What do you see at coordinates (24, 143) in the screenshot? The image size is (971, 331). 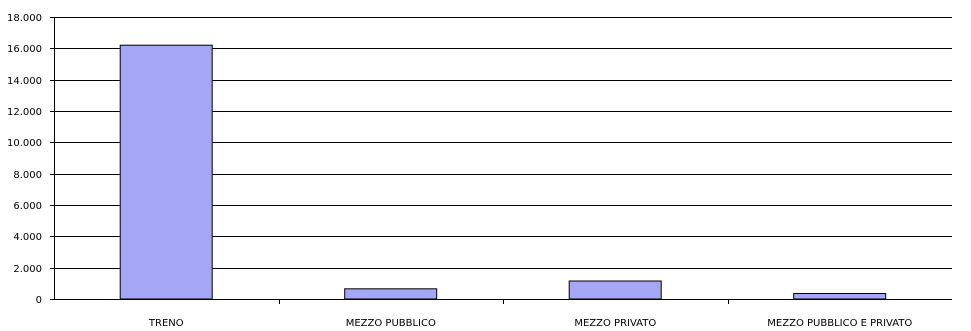 I see `y-tick-label: 10.000` at bounding box center [24, 143].